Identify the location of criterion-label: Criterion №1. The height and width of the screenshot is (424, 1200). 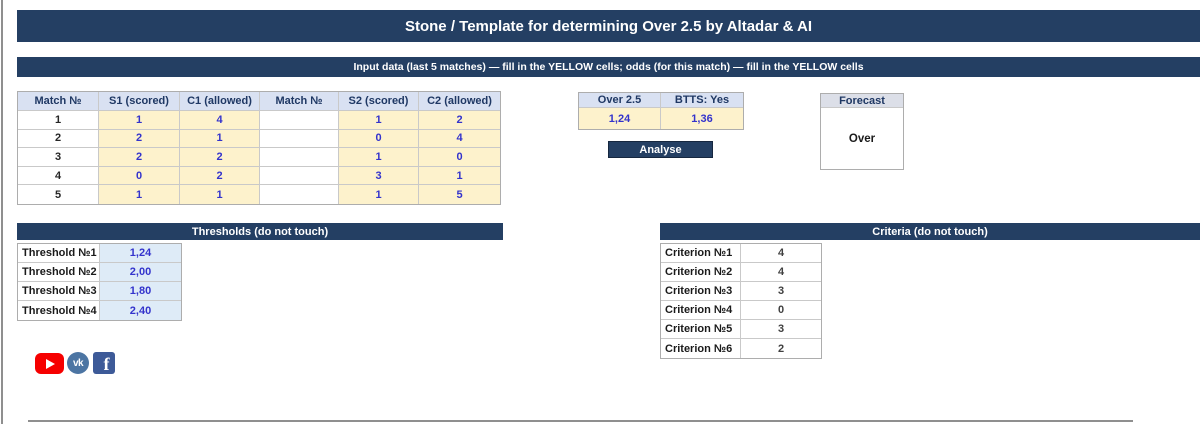
(701, 253).